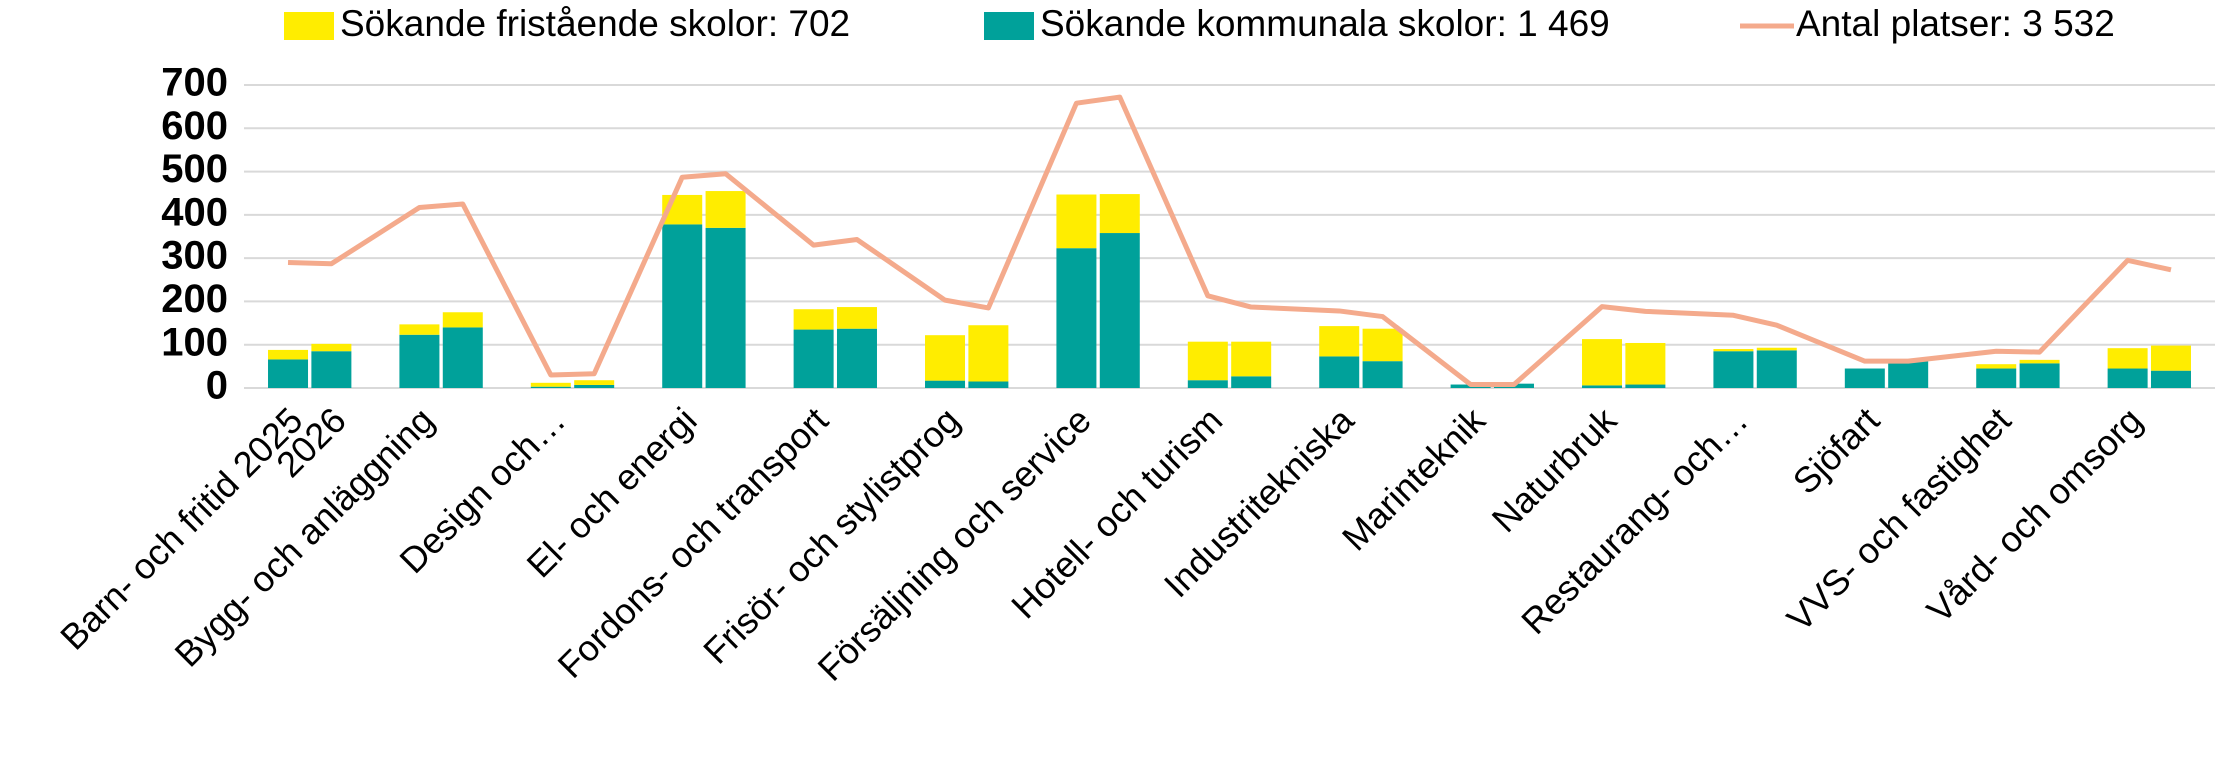 This screenshot has height=778, width=2226. What do you see at coordinates (217, 386) in the screenshot?
I see `y-tick-label: 0` at bounding box center [217, 386].